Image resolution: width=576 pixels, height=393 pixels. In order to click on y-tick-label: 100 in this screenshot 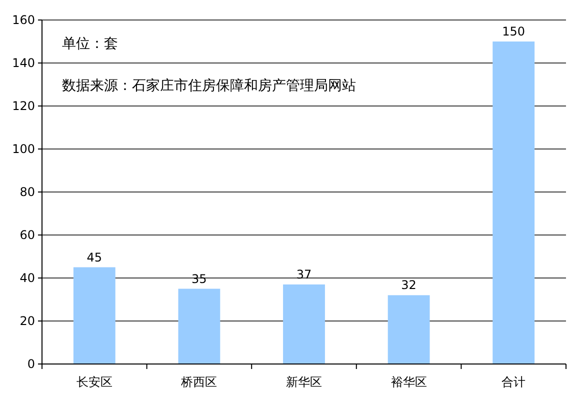, I will do `click(23, 149)`.